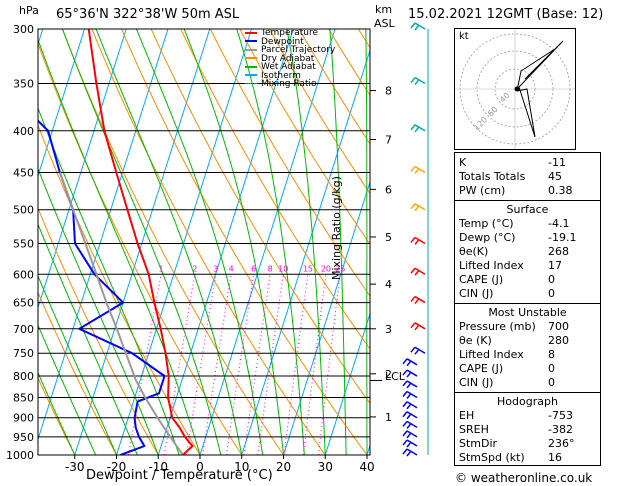  Describe the element at coordinates (527, 266) in the screenshot. I see `surface-lifted: Lifted Index 17` at that location.